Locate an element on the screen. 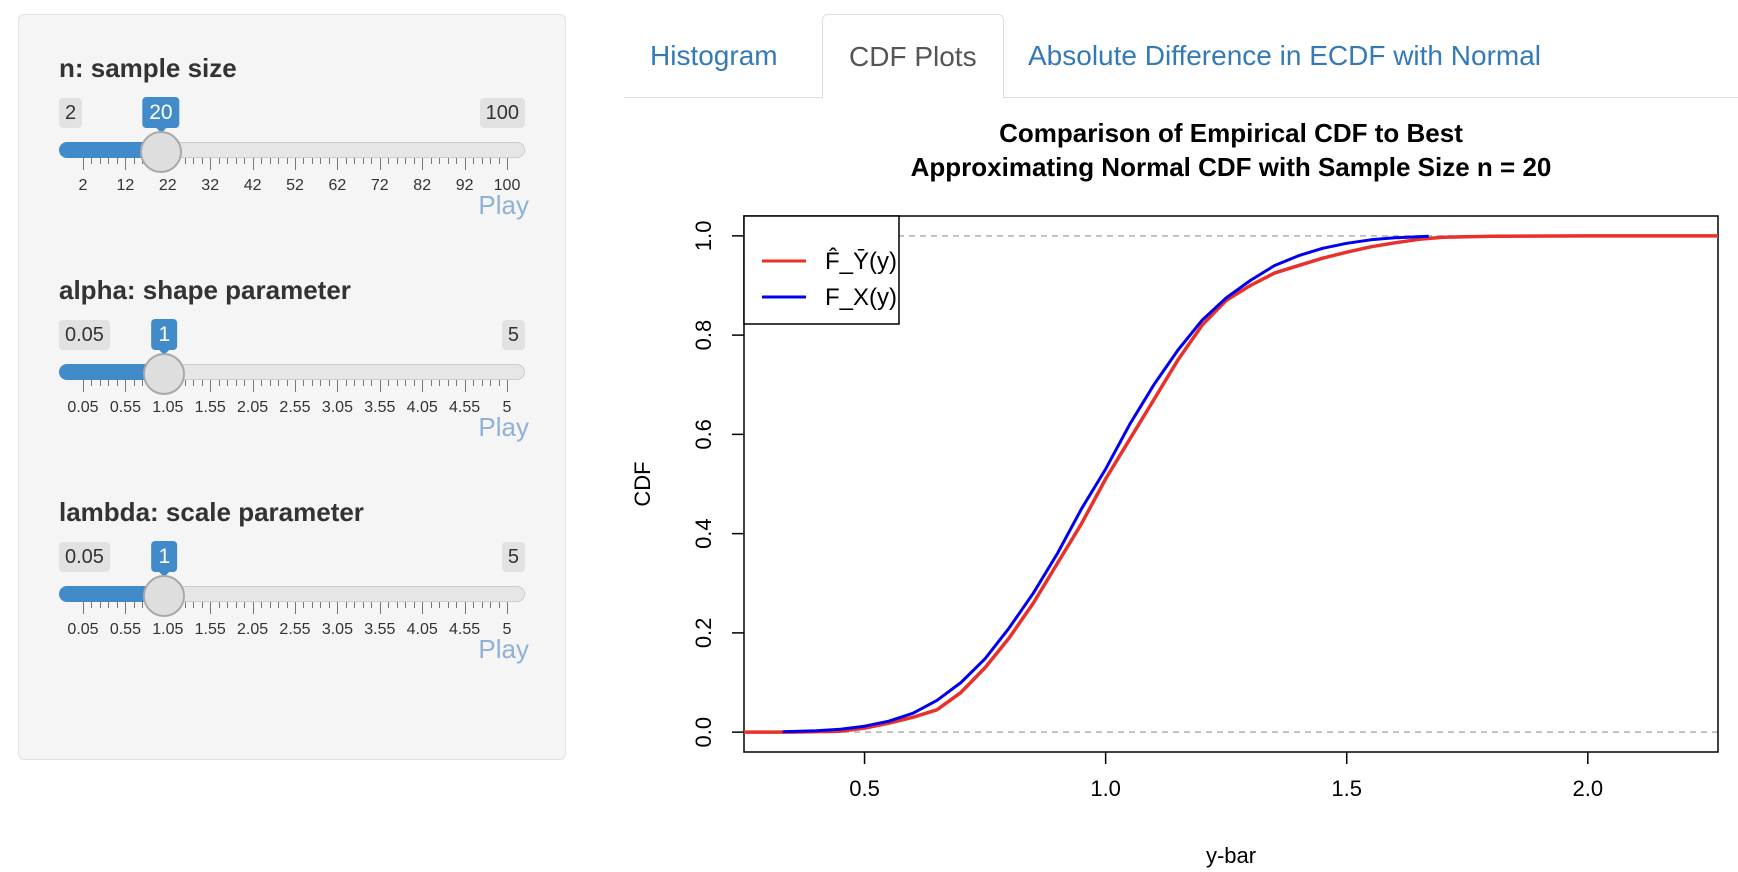  slider-tick-label: 62 is located at coordinates (337, 185).